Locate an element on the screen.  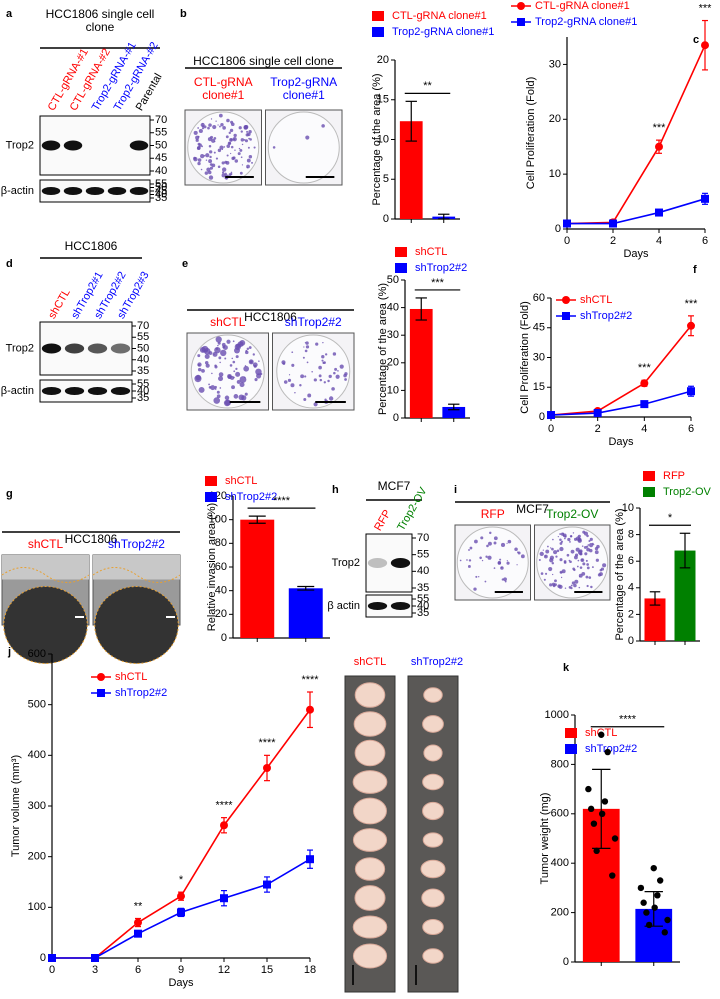
image-caption: shTrop2#2 is located at coordinates (313, 322).